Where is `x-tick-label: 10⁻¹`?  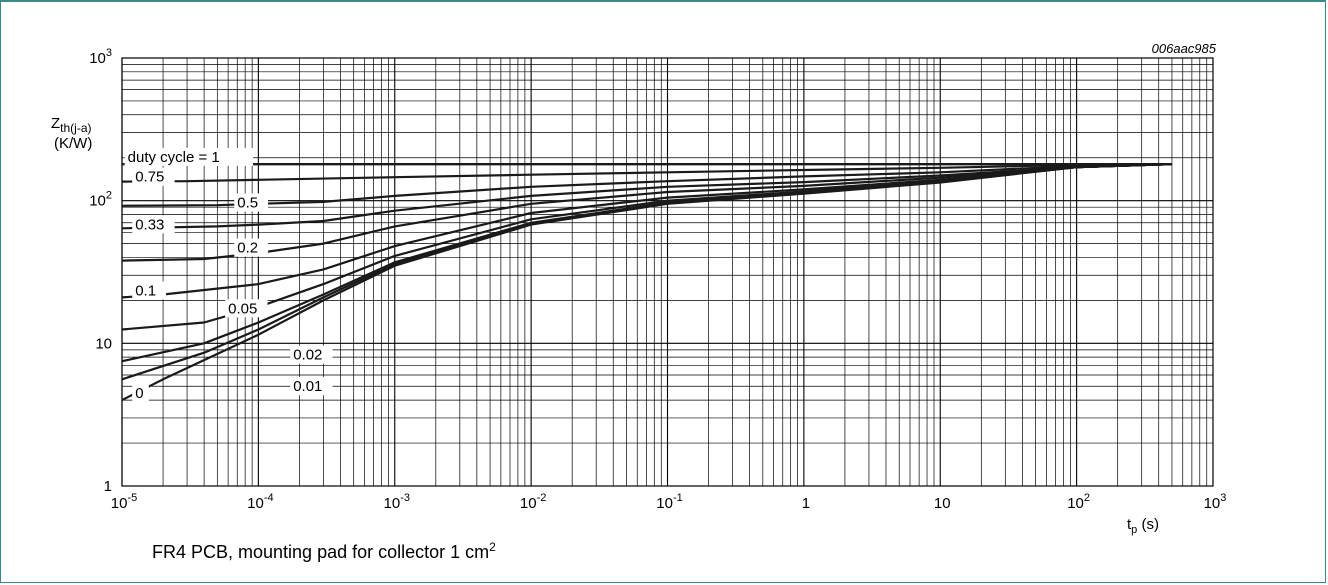
x-tick-label: 10⁻¹ is located at coordinates (669, 502).